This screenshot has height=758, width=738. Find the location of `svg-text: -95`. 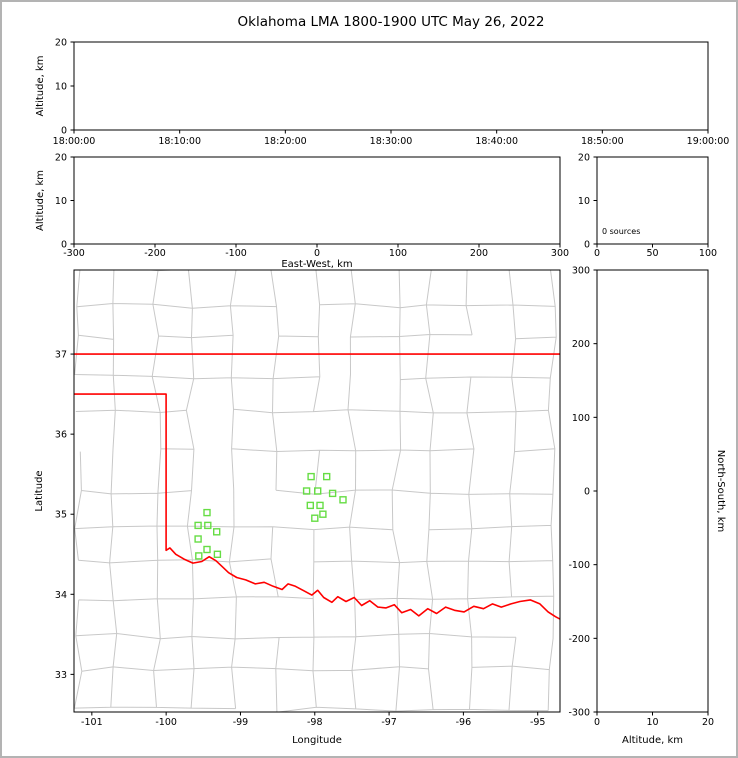

svg-text: -95 is located at coordinates (538, 722).